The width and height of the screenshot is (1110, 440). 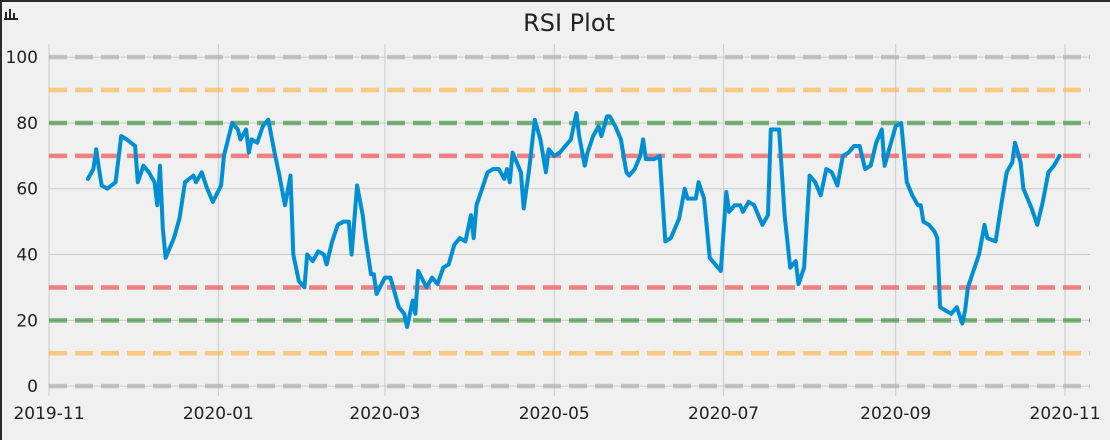 I want to click on x-tick-label: 2020-11, so click(x=1065, y=414).